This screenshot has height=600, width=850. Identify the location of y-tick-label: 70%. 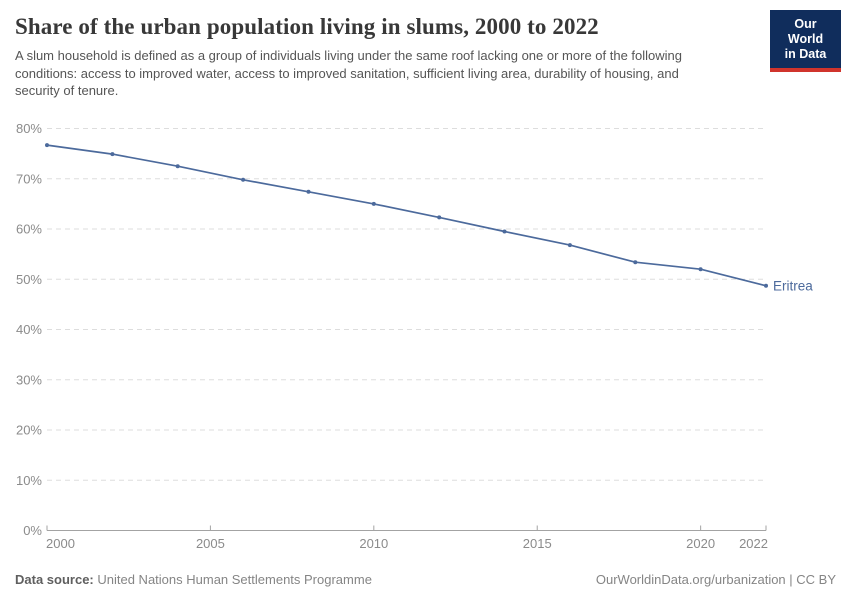
(29, 178).